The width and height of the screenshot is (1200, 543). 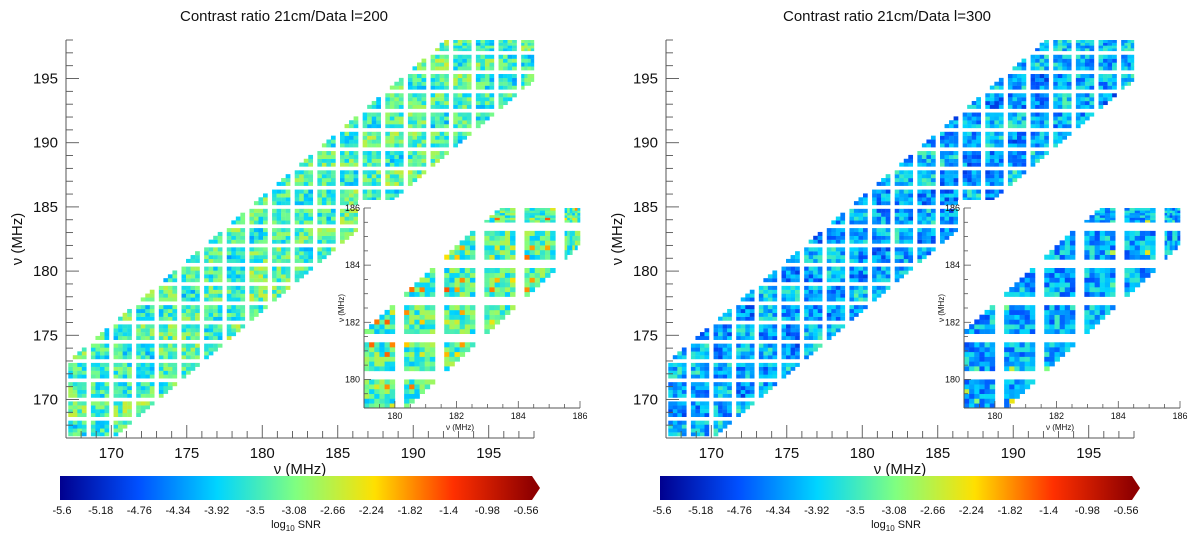 What do you see at coordinates (1088, 453) in the screenshot?
I see `x-tick-label: 195` at bounding box center [1088, 453].